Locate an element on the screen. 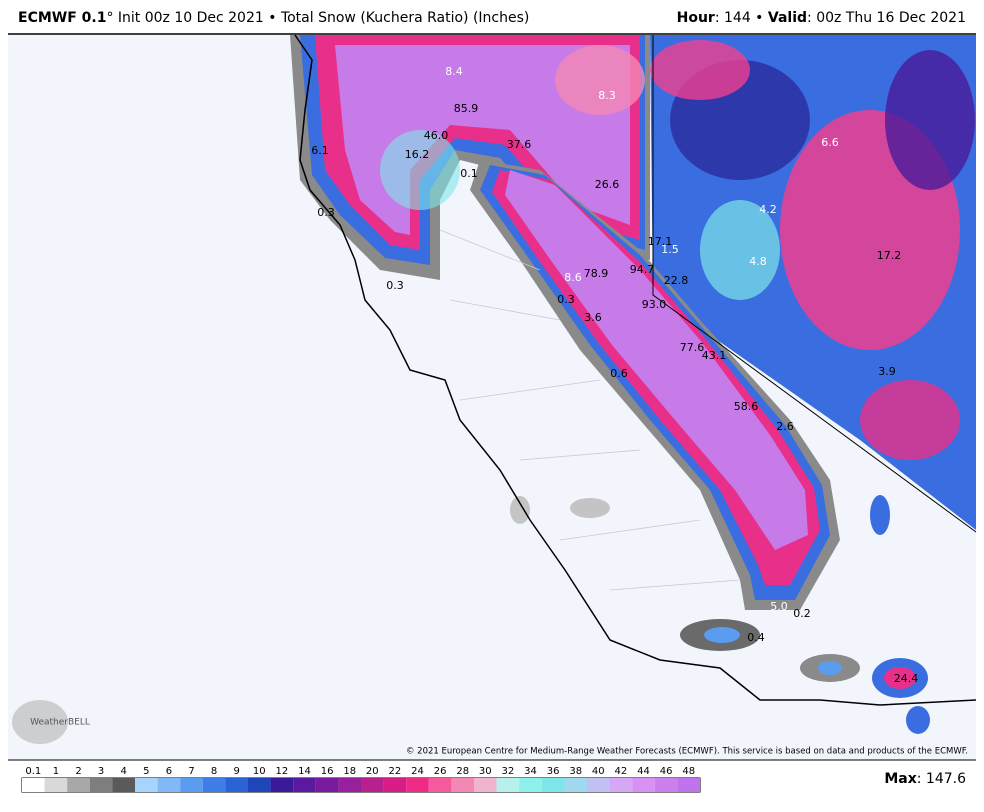 This screenshot has height=812, width=984. colorbar-label: 14 is located at coordinates (304, 771).